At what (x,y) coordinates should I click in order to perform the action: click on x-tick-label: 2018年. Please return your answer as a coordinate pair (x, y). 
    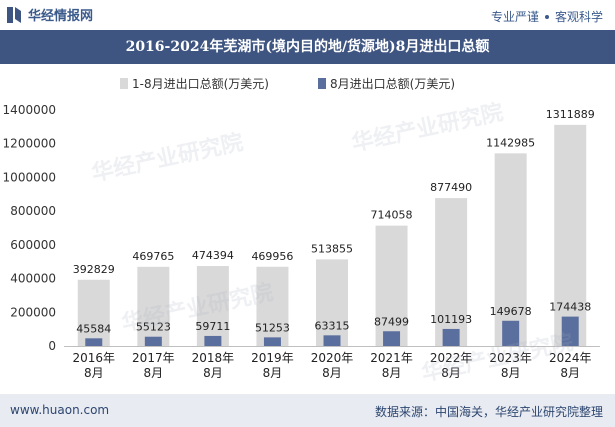
    Looking at the image, I should click on (213, 358).